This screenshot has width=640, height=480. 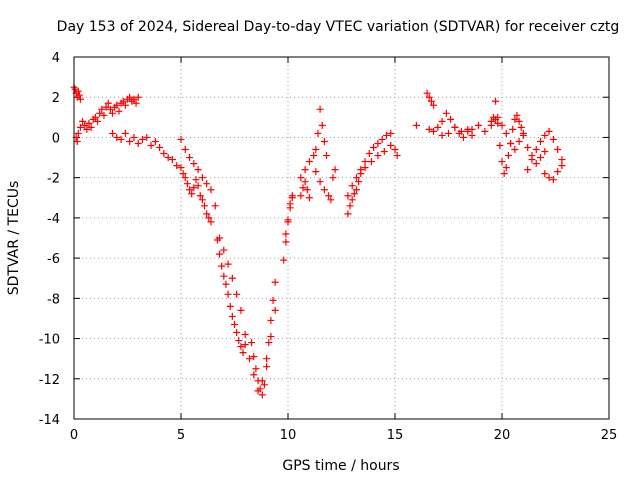 I want to click on x-axis-title: GPS time / hours, so click(x=340, y=466).